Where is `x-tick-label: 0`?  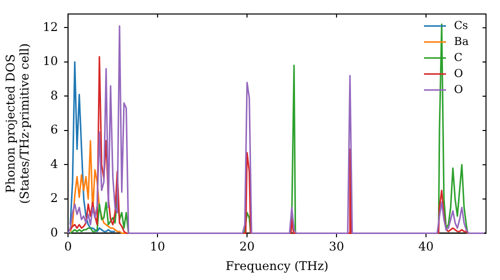 x-tick-label: 0 is located at coordinates (68, 247).